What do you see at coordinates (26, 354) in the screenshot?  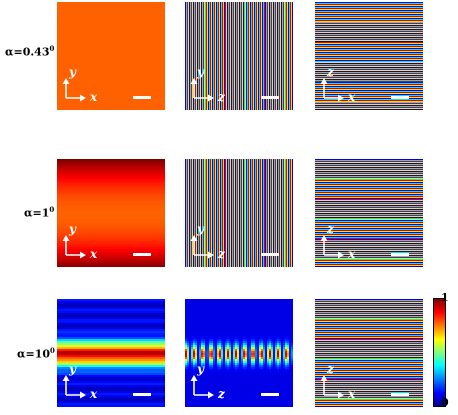 I see `row-label-prefix: α=` at bounding box center [26, 354].